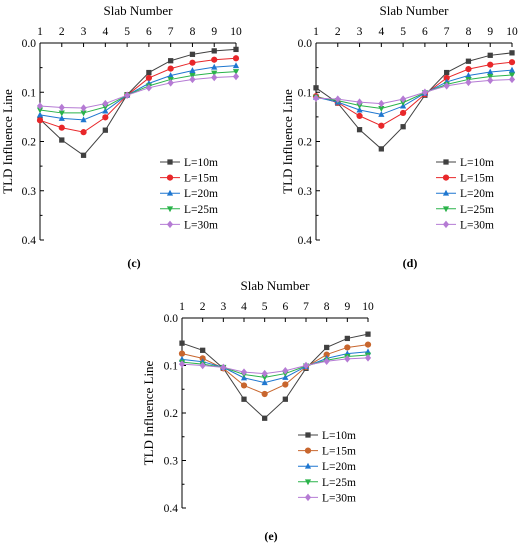 The height and width of the screenshot is (550, 518). I want to click on y-tick-label: 0.3, so click(171, 462).